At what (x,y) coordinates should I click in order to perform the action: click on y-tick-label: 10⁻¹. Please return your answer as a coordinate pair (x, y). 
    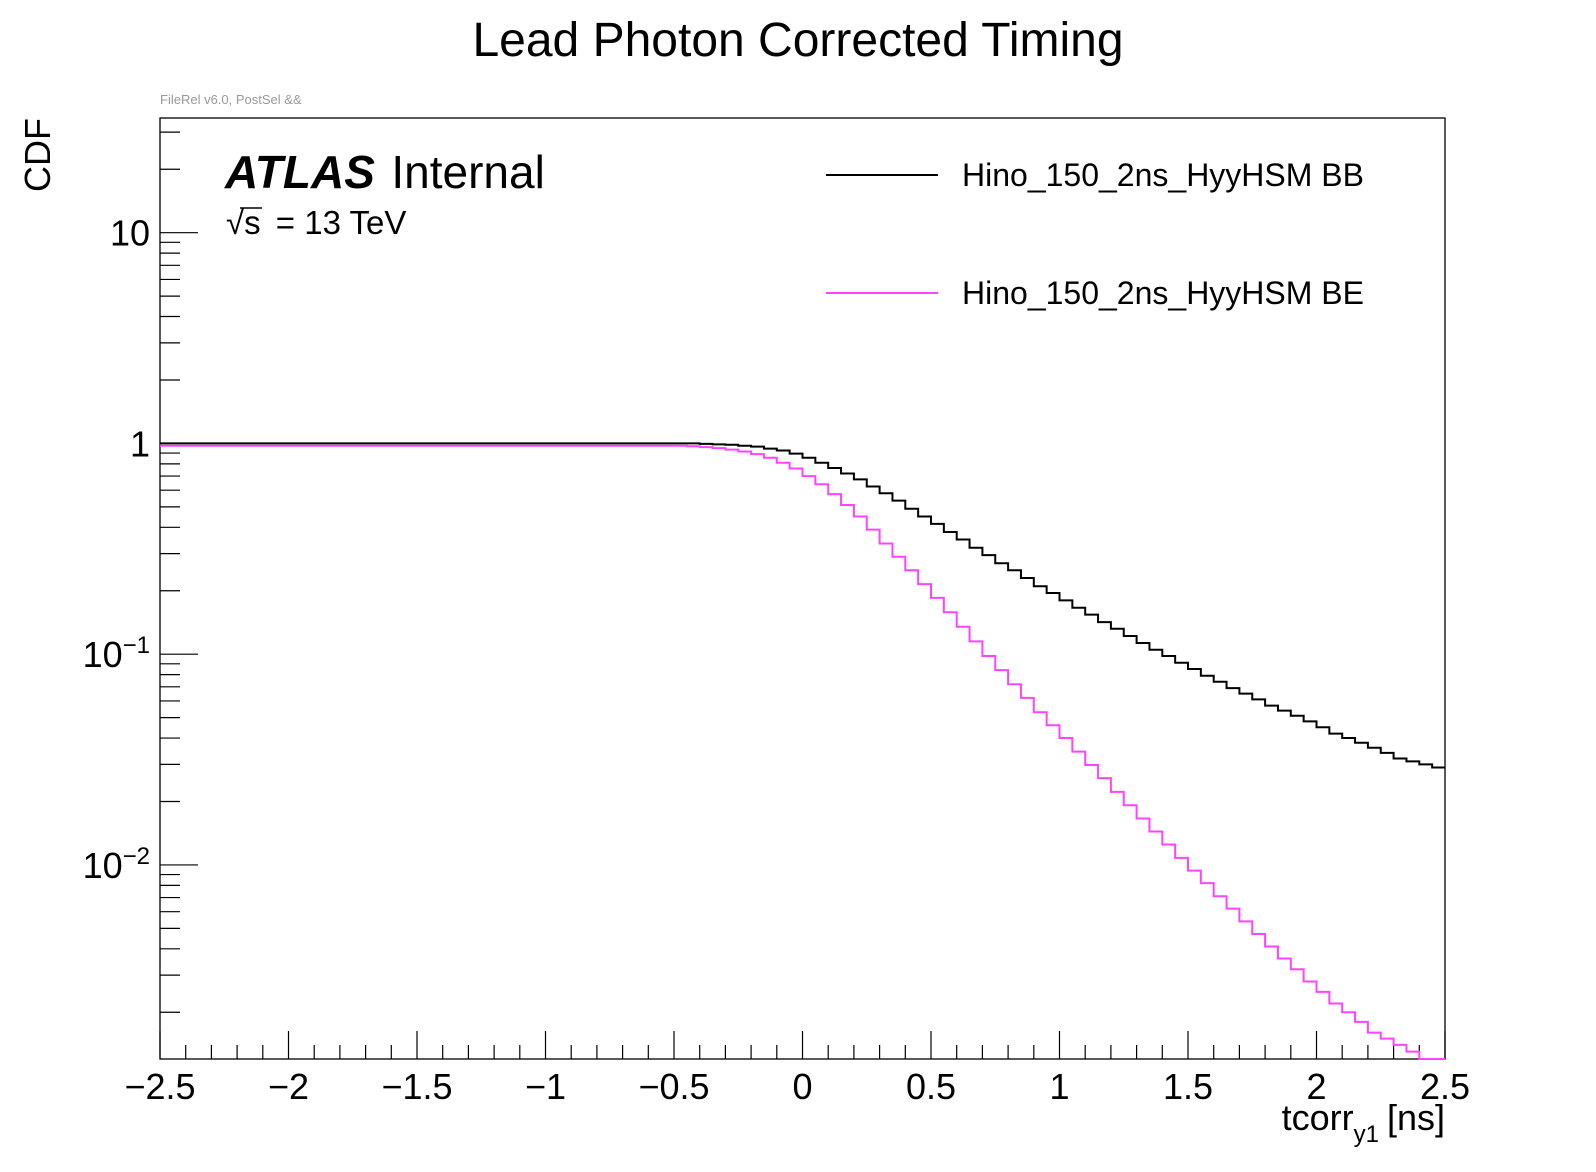
    Looking at the image, I should click on (116, 653).